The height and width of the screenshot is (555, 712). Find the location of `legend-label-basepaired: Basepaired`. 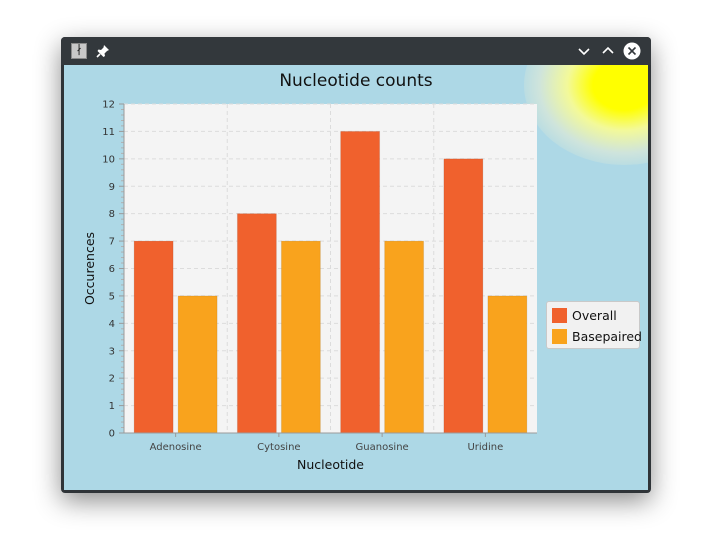

legend-label-basepaired: Basepaired is located at coordinates (607, 336).